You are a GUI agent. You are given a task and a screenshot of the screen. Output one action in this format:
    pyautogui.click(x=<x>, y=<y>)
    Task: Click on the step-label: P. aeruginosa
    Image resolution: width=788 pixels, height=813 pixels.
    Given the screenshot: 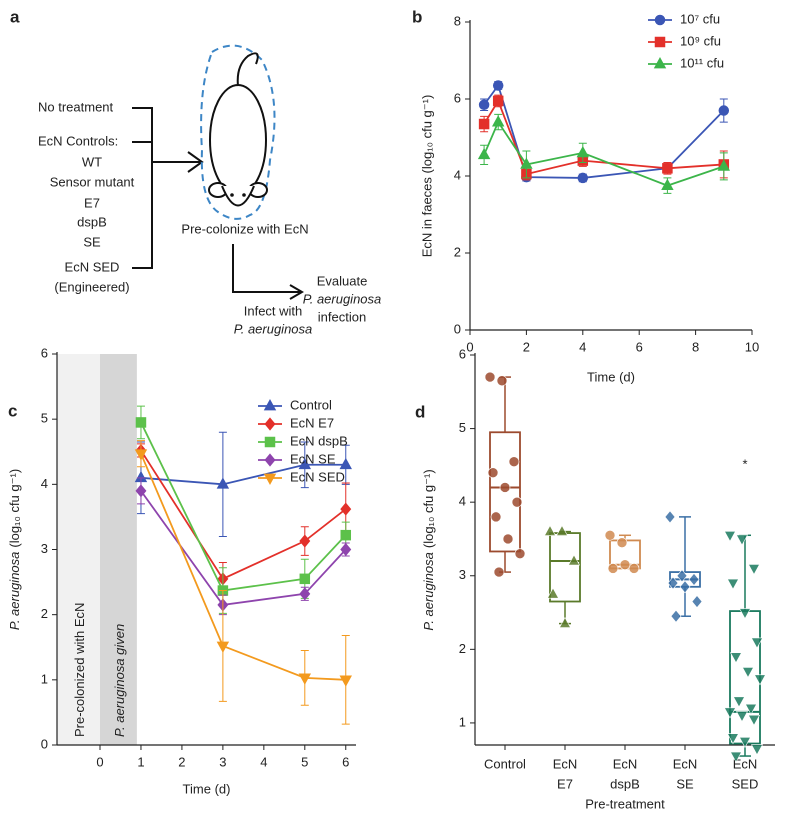 What is the action you would take?
    pyautogui.click(x=342, y=298)
    